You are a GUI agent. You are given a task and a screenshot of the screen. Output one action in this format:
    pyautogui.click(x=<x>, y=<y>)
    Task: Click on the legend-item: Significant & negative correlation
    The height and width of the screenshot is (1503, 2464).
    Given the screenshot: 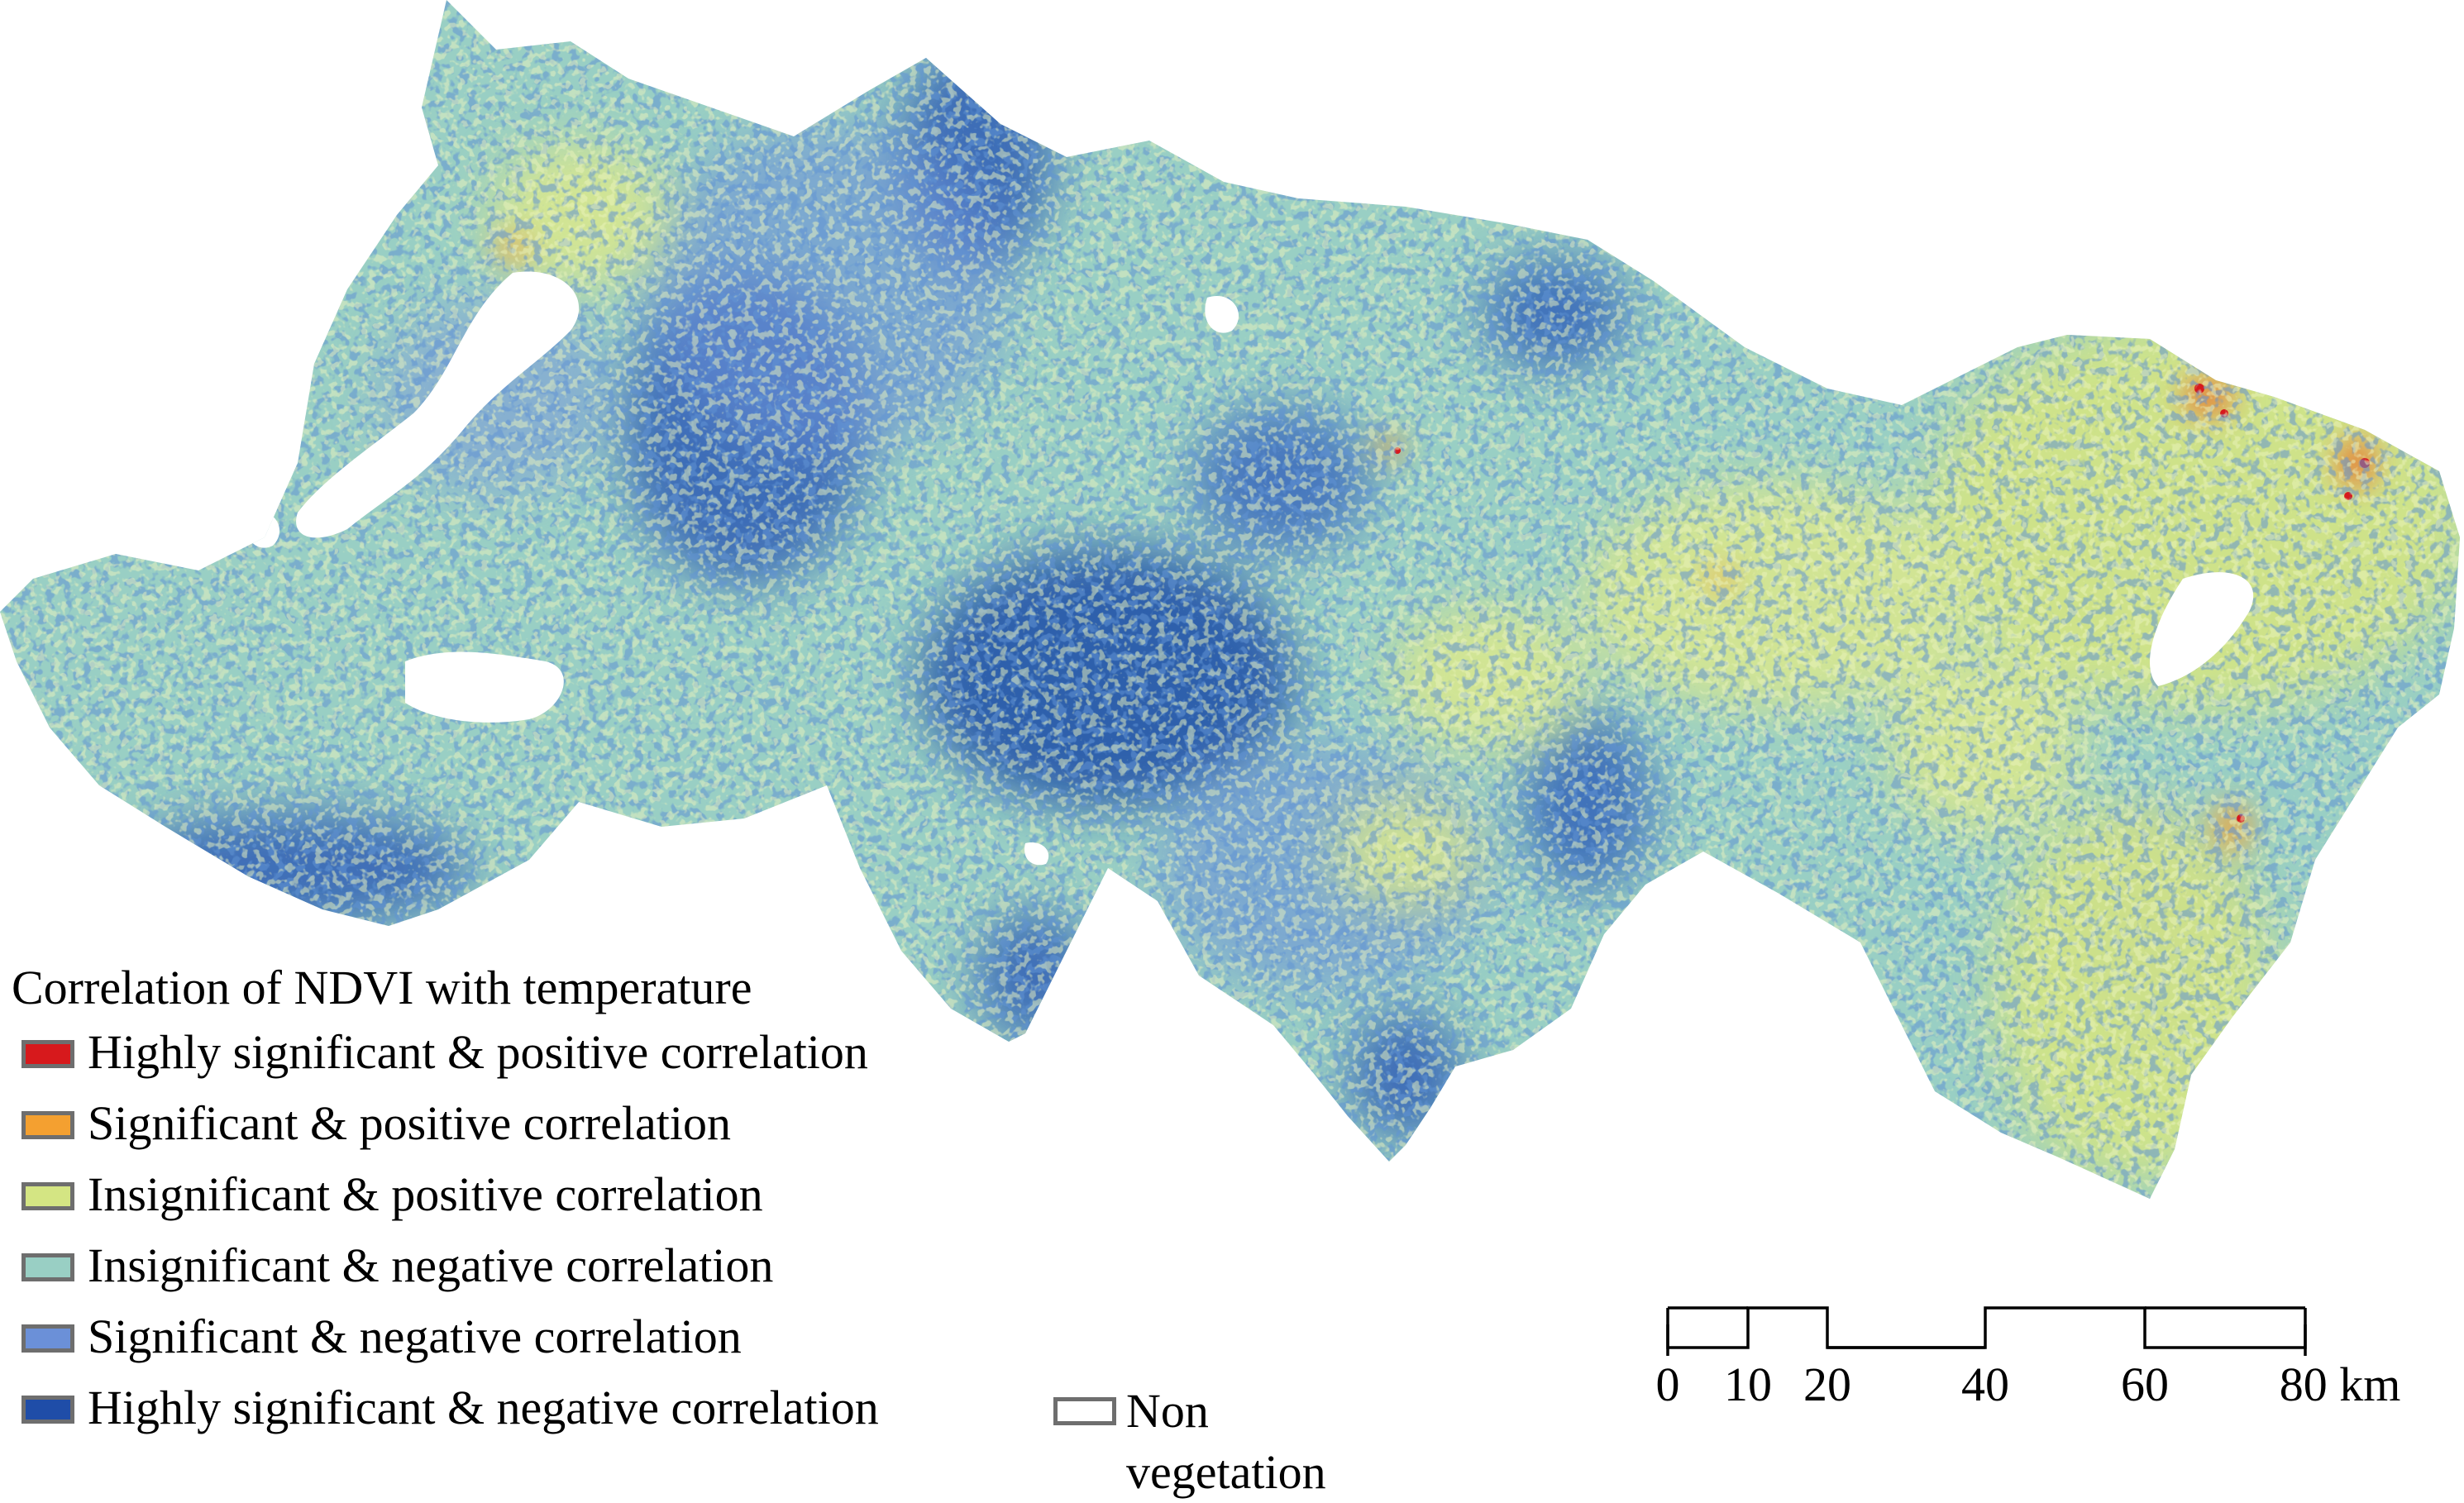 What is the action you would take?
    pyautogui.click(x=382, y=1341)
    